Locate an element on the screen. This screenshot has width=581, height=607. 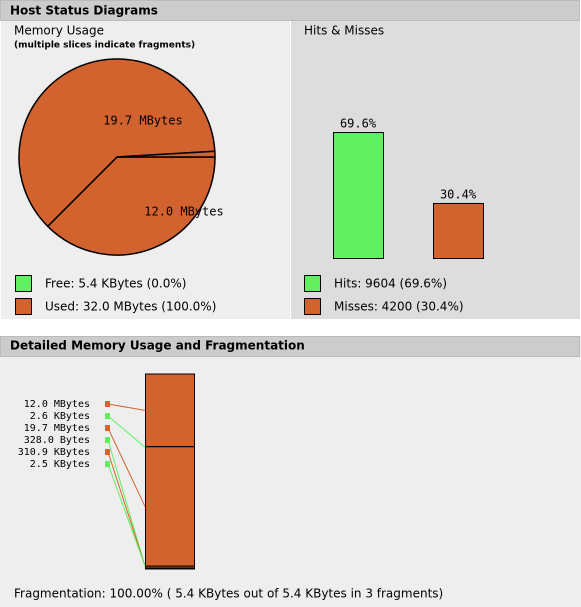
panel-subtitle: (multiple slices indicate fragments) is located at coordinates (104, 46).